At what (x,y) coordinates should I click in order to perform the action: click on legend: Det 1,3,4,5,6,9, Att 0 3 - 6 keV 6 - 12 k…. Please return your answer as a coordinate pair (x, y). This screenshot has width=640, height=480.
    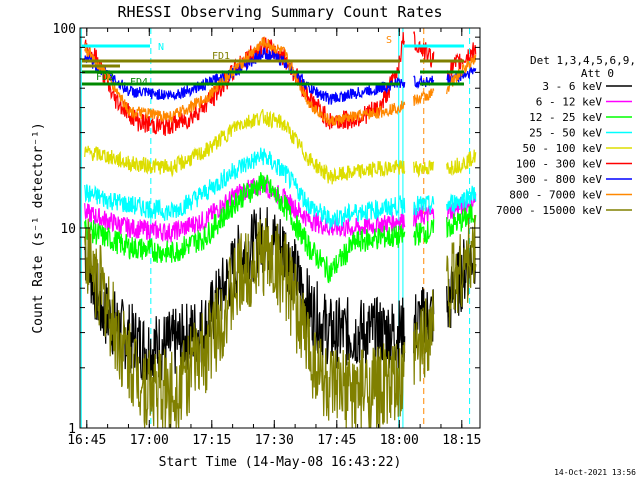
    Looking at the image, I should click on (566, 135).